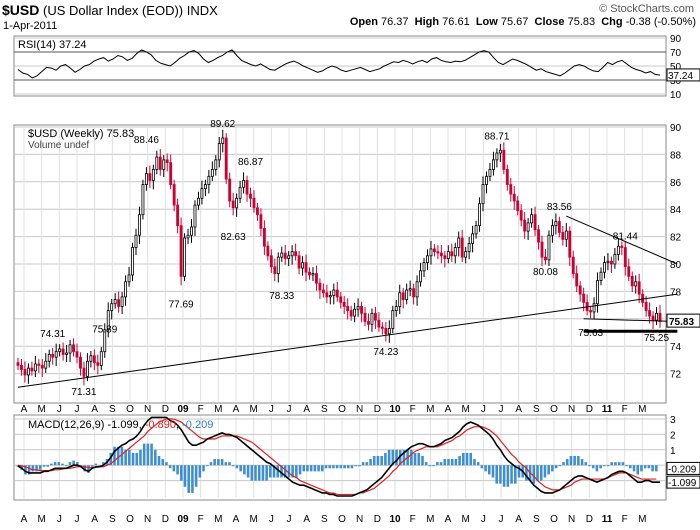 The height and width of the screenshot is (530, 700). I want to click on rsi-last-box, so click(683, 75).